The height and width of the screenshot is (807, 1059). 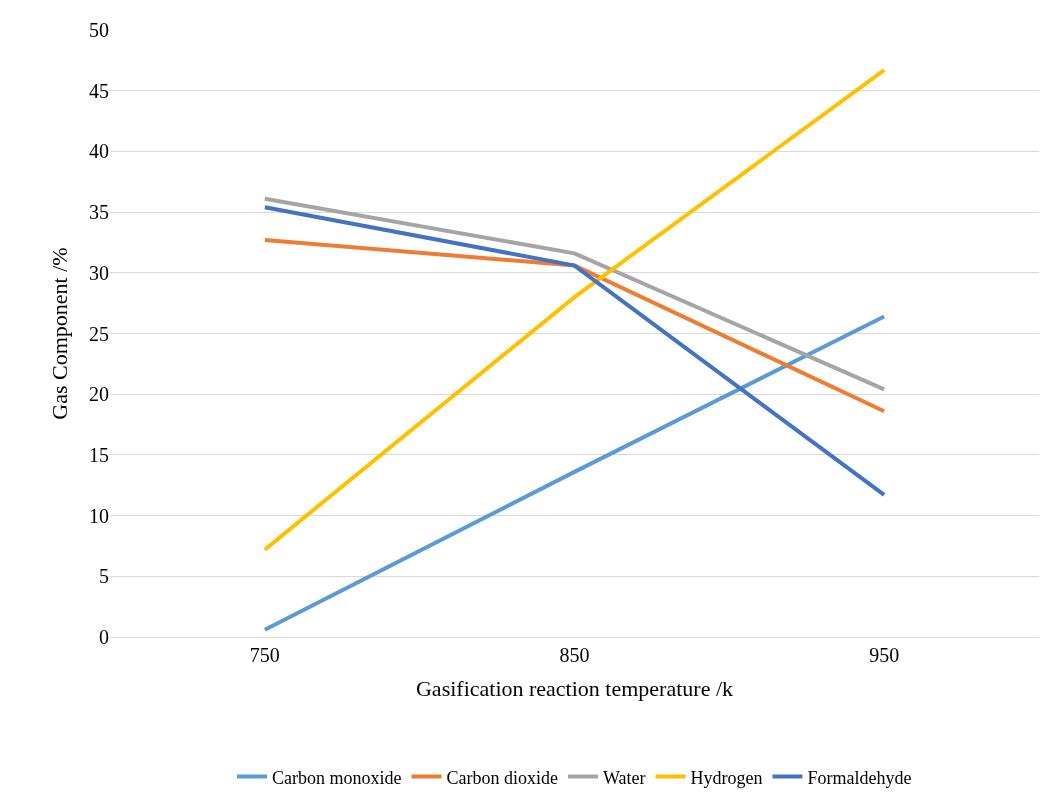 What do you see at coordinates (574, 655) in the screenshot?
I see `x-tick-label: 850` at bounding box center [574, 655].